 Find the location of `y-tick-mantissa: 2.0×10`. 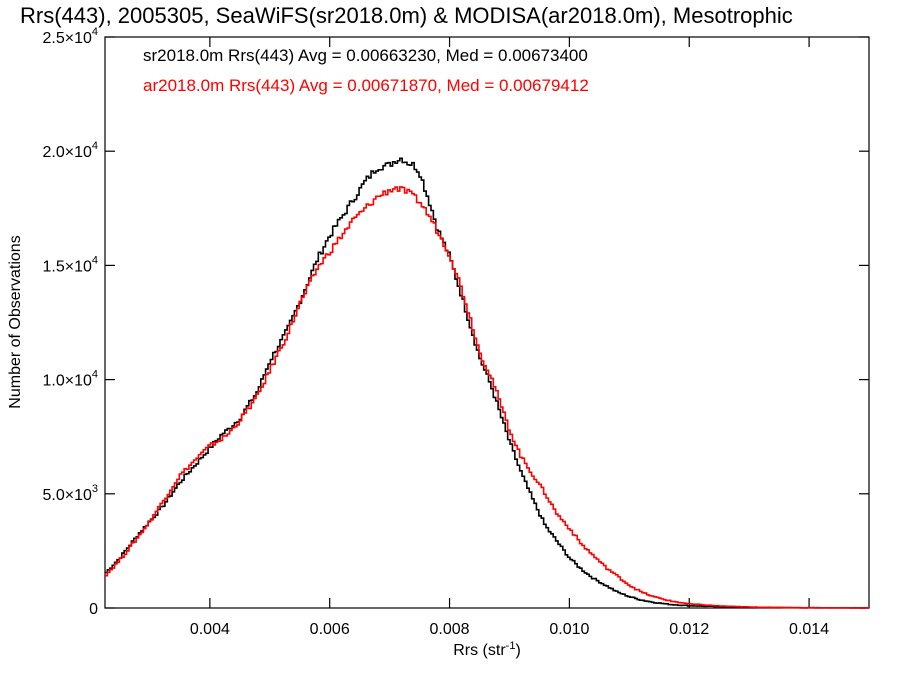

y-tick-mantissa: 2.0×10 is located at coordinates (66, 152).